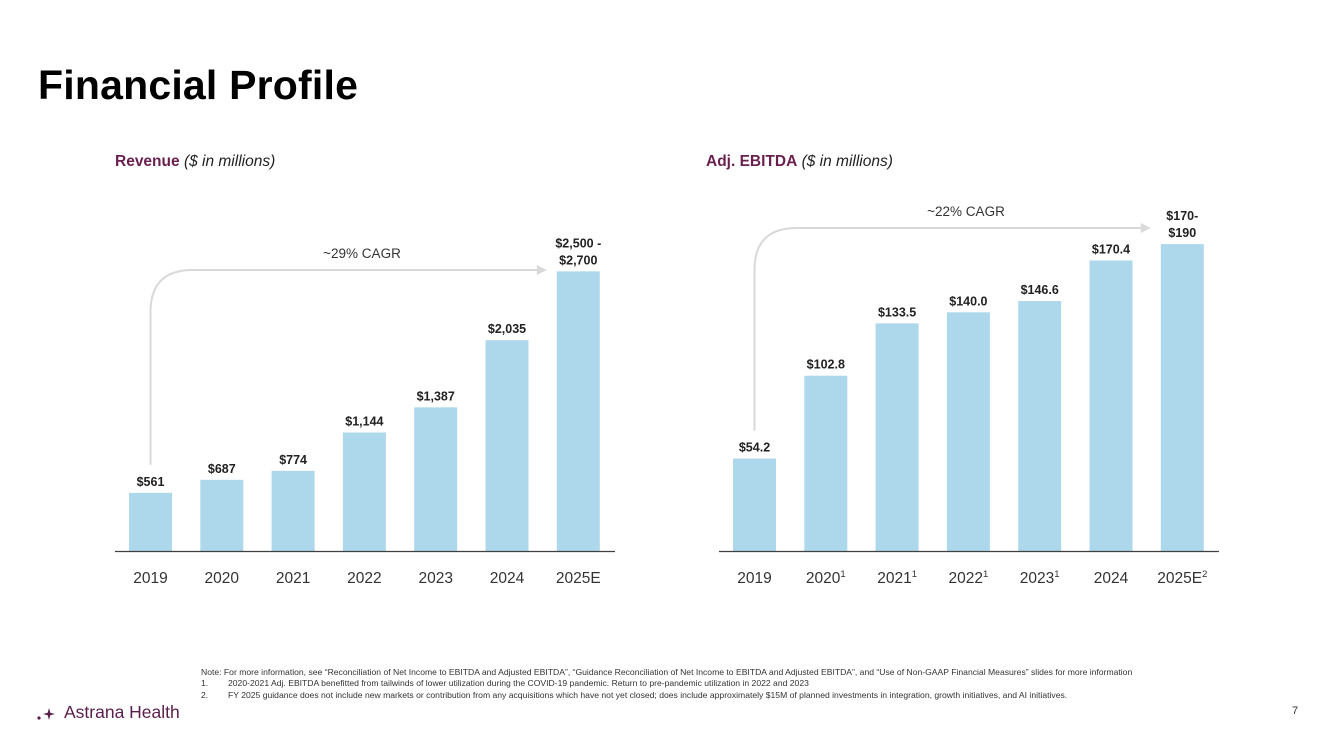  What do you see at coordinates (966, 211) in the screenshot?
I see `ebitda-cagr-annotation: ~22% CAGR` at bounding box center [966, 211].